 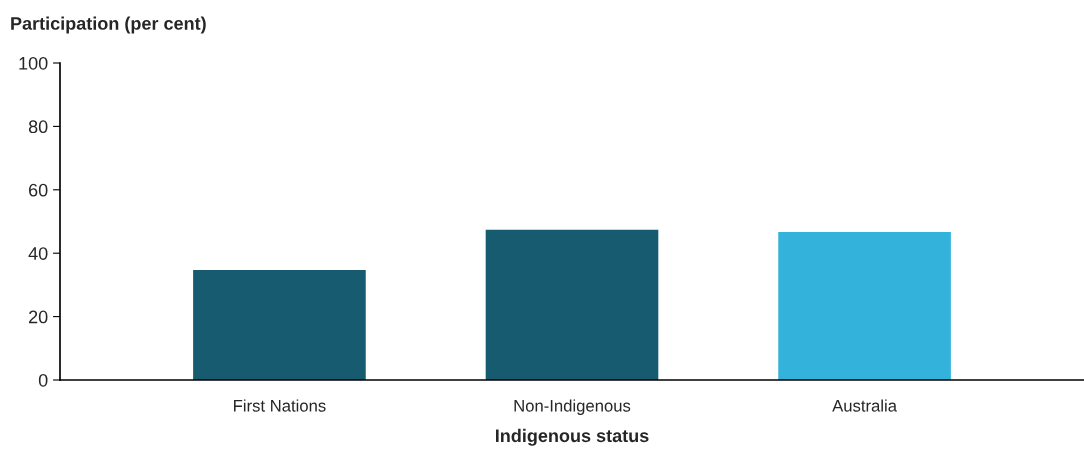 What do you see at coordinates (572, 437) in the screenshot?
I see `x-axis-title: Indigenous status` at bounding box center [572, 437].